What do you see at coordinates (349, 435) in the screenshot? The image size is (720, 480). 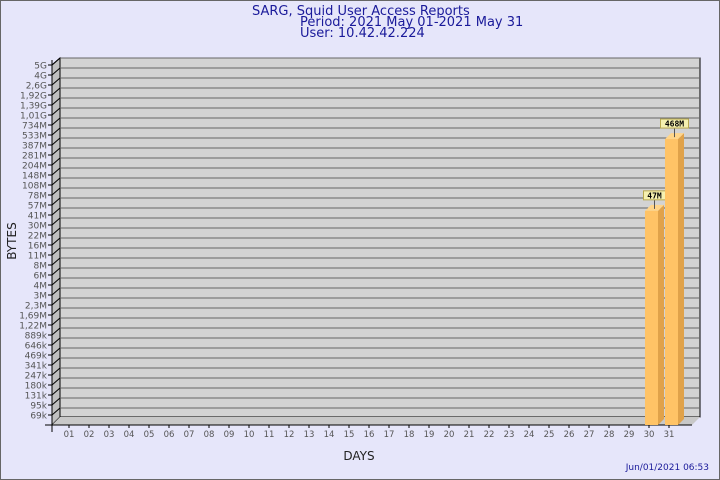 I see `x-tick-label: 15` at bounding box center [349, 435].